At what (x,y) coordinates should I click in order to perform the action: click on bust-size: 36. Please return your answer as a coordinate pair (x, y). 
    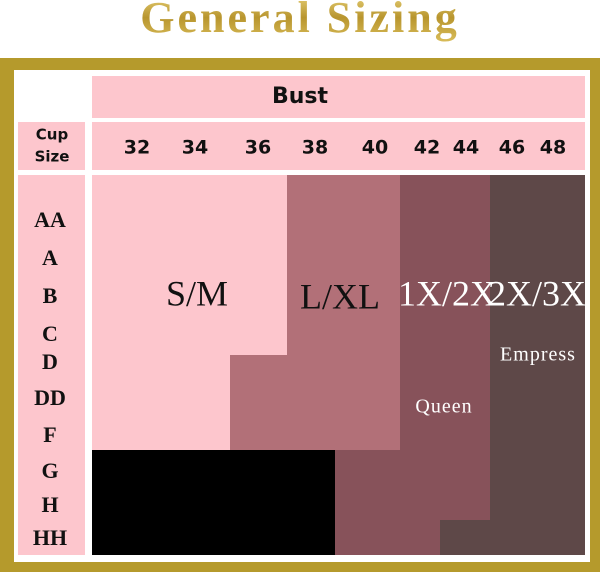
    Looking at the image, I should click on (258, 148).